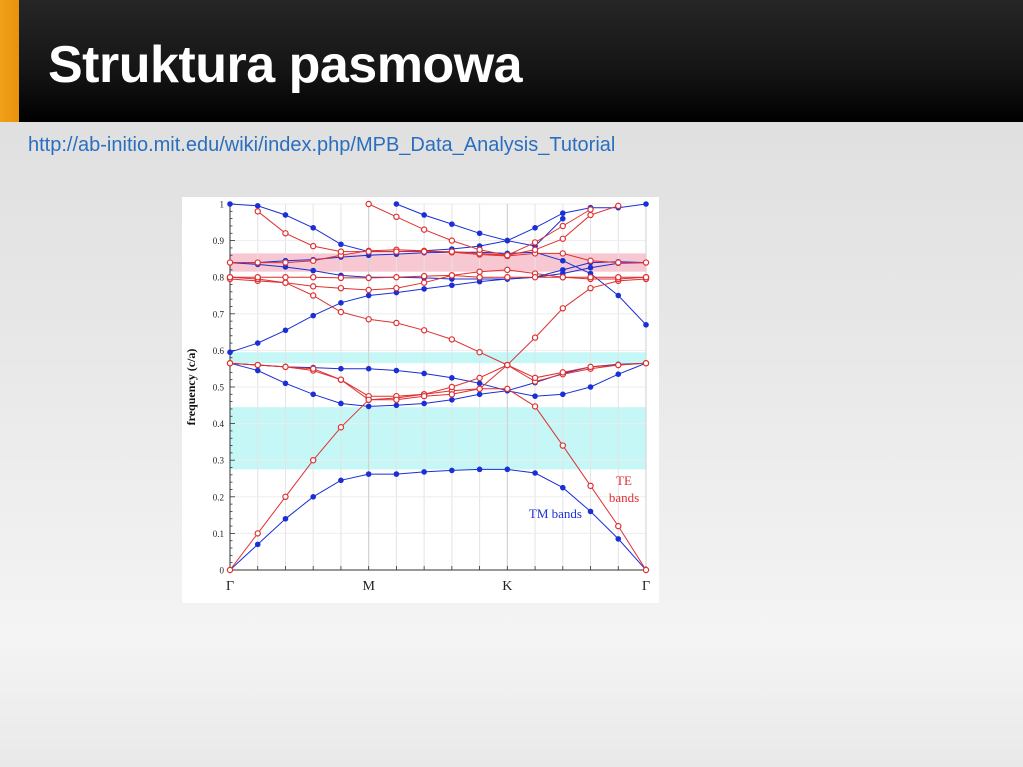  What do you see at coordinates (219, 461) in the screenshot?
I see `y-tick-label: 0.3` at bounding box center [219, 461].